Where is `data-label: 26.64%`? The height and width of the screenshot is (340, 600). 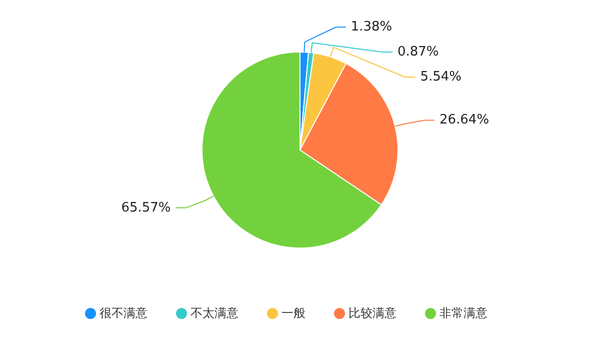 data-label: 26.64% is located at coordinates (464, 120).